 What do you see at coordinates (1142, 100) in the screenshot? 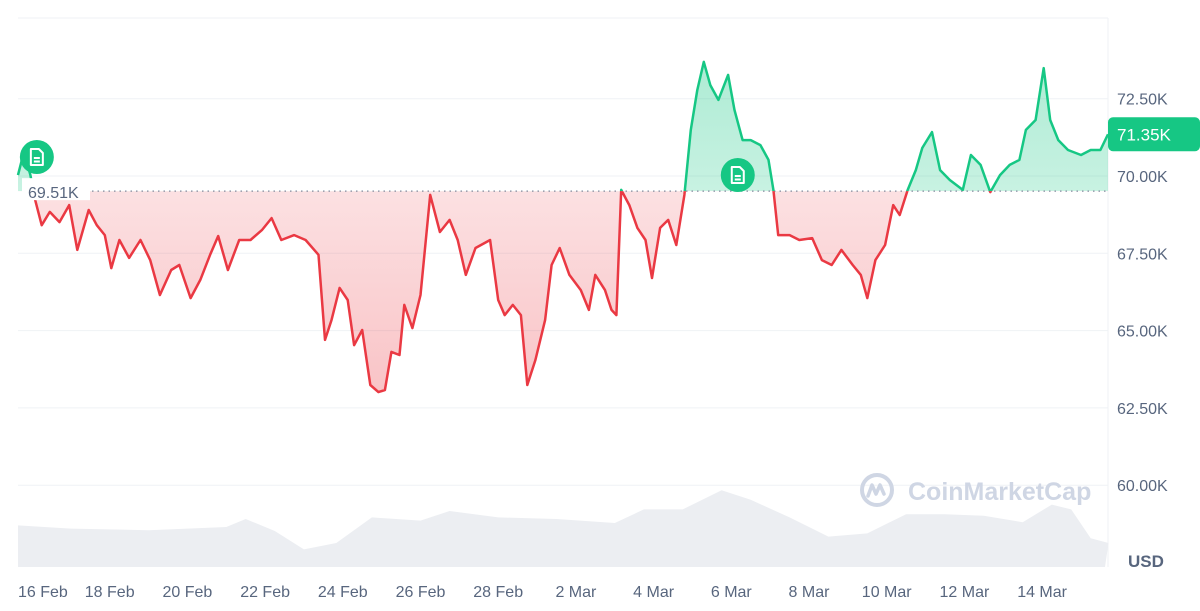
I see `y-tick-label: 72.50K` at bounding box center [1142, 100].